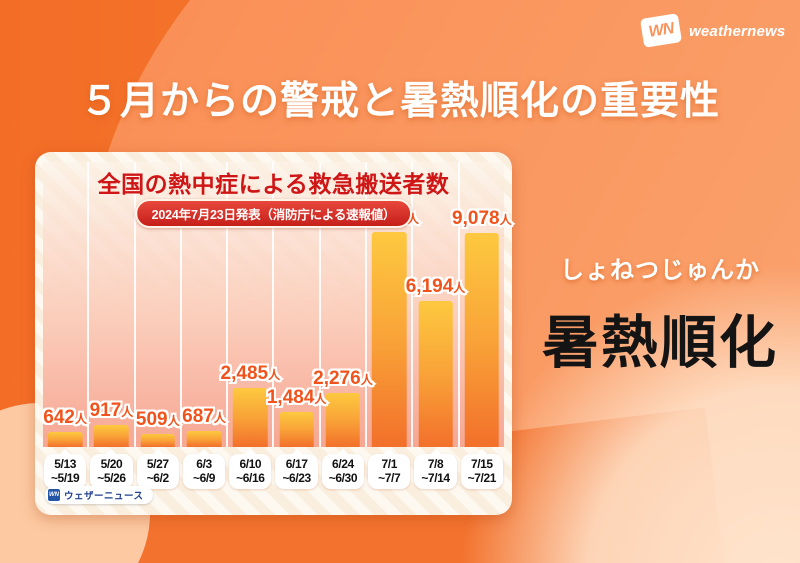  I want to click on bar-5/13~5/19, so click(65, 439).